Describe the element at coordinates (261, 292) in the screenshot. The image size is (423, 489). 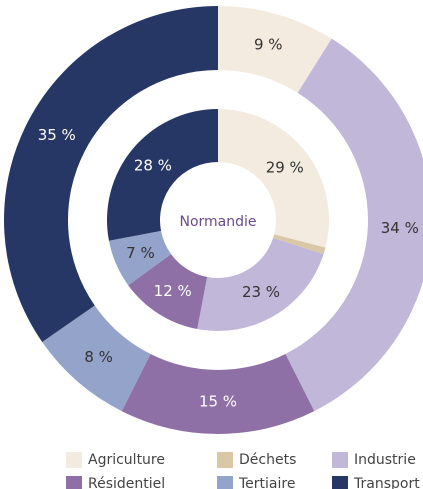
I see `value-label: 23 %` at that location.